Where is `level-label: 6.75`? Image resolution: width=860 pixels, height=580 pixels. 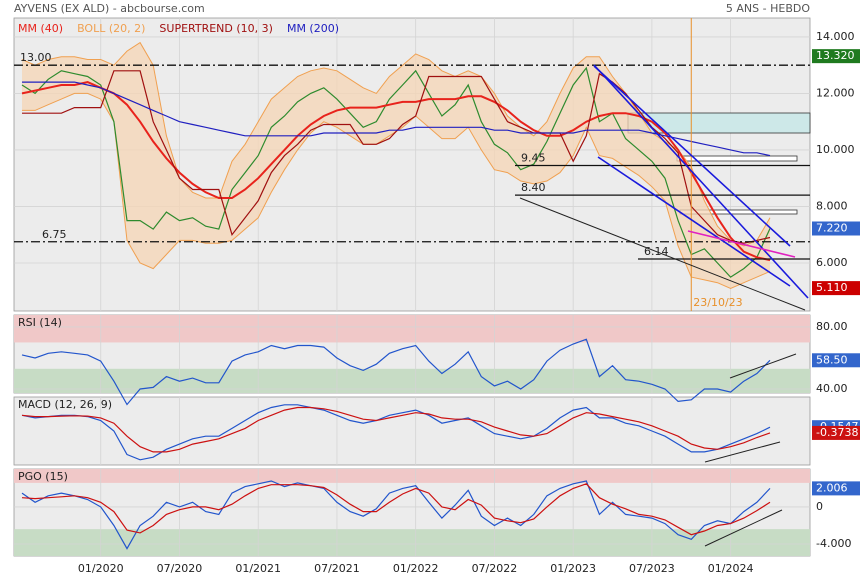 level-label: 6.75 is located at coordinates (54, 234).